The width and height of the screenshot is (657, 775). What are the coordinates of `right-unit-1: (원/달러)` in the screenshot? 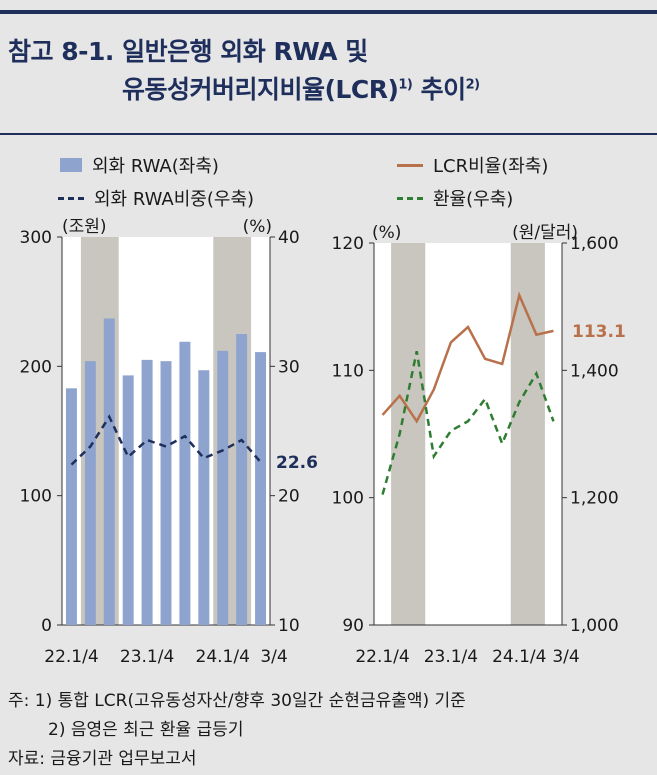 It's located at (545, 233).